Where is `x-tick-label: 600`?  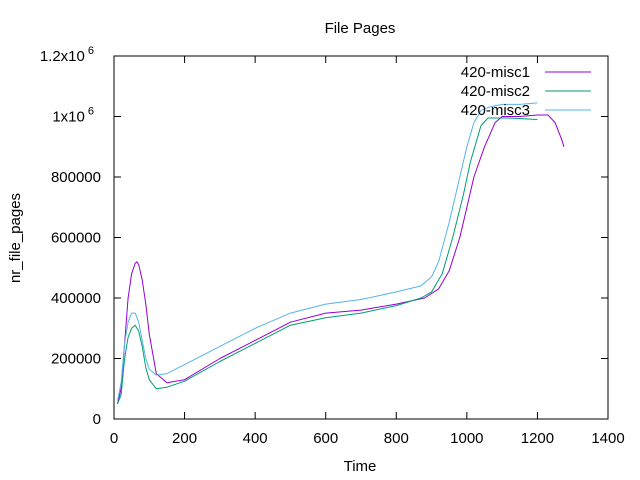 x-tick-label: 600 is located at coordinates (325, 438).